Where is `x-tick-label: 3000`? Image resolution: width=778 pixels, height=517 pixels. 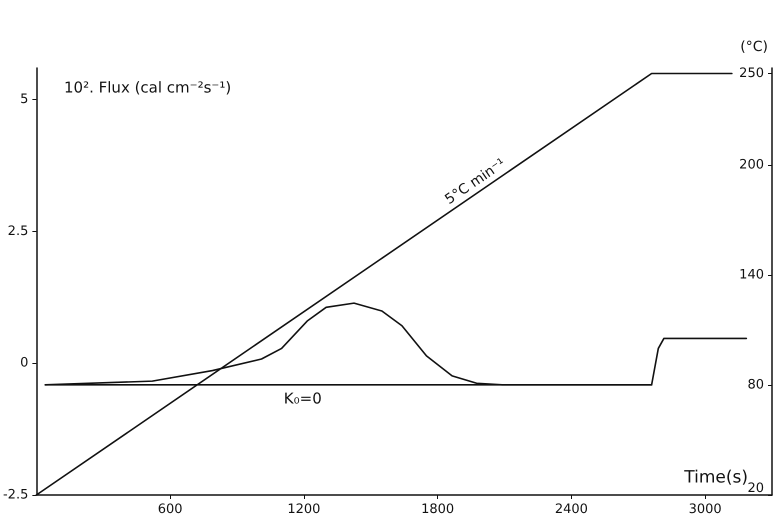 x-tick-label: 3000 is located at coordinates (705, 509).